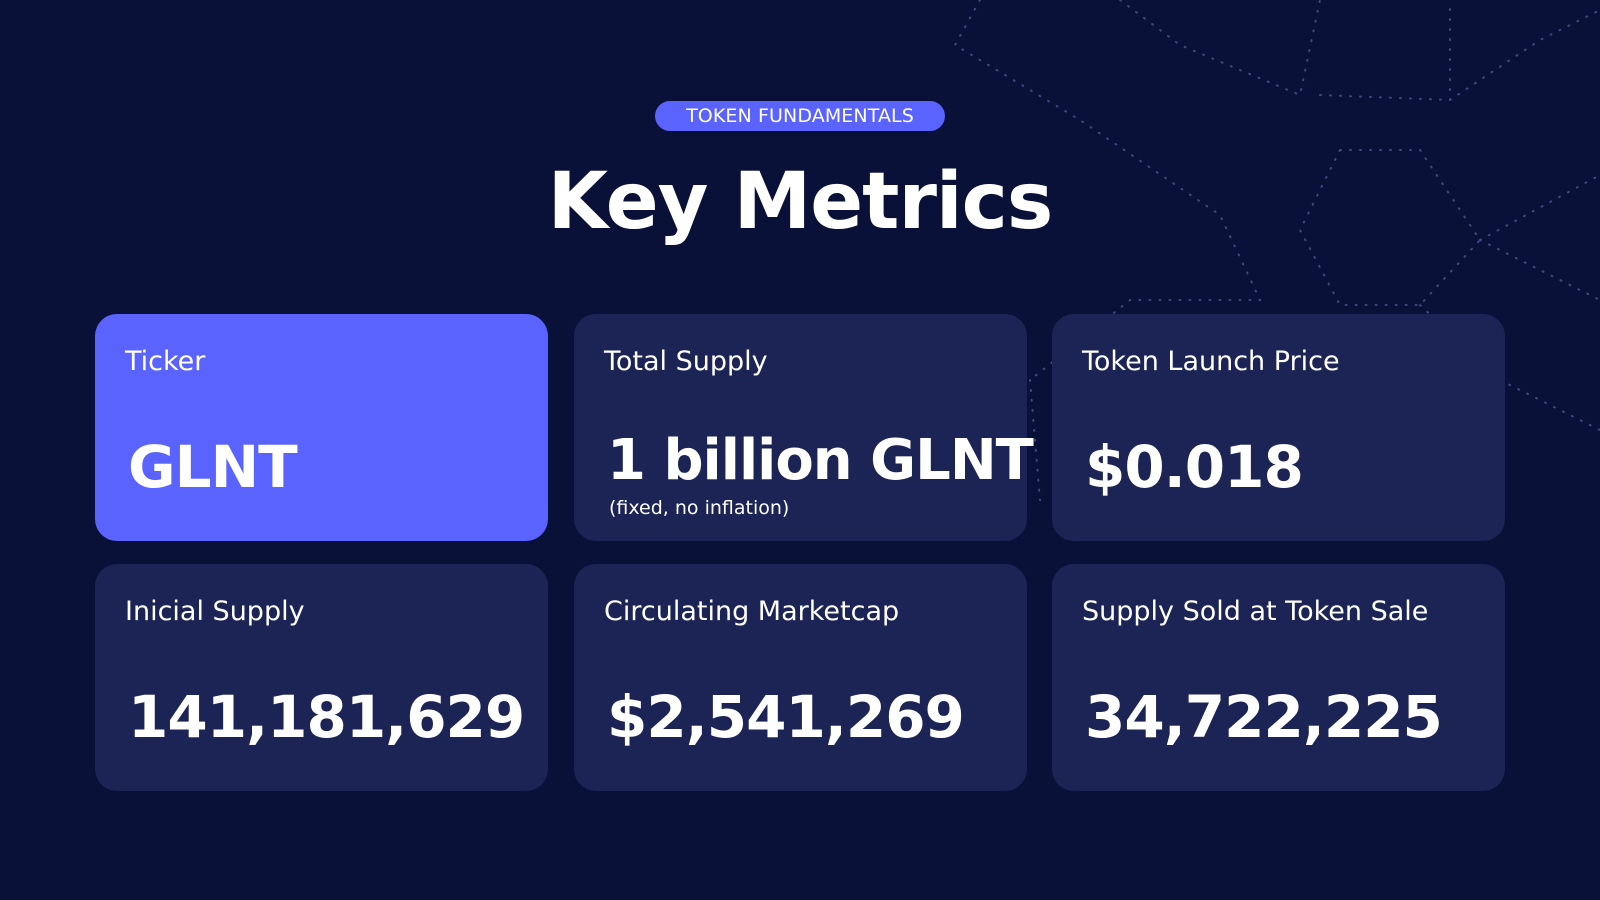  I want to click on metric-label: Ticker, so click(165, 361).